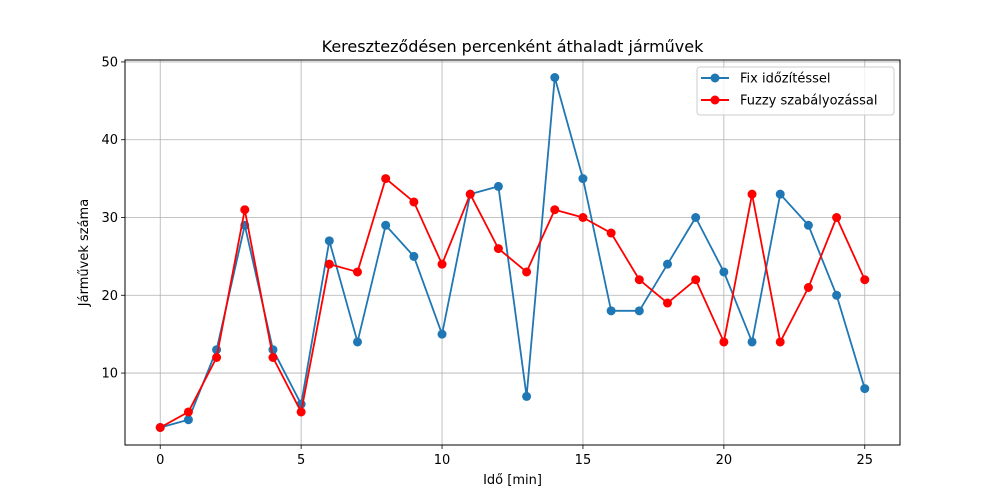  I want to click on legend: Fix időzítéssel Fuzzy szabályozással, so click(795, 91).